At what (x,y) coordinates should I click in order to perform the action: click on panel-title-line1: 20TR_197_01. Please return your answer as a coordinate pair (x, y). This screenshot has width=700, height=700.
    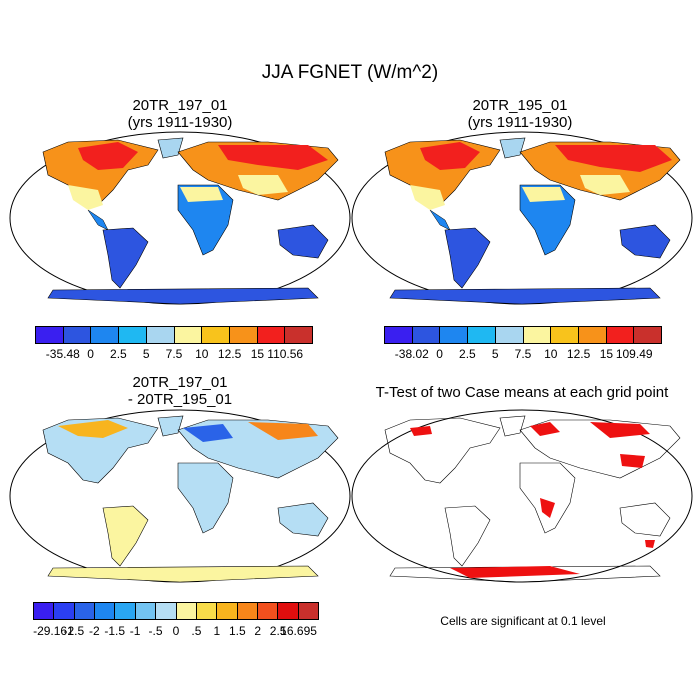
    Looking at the image, I should click on (180, 382).